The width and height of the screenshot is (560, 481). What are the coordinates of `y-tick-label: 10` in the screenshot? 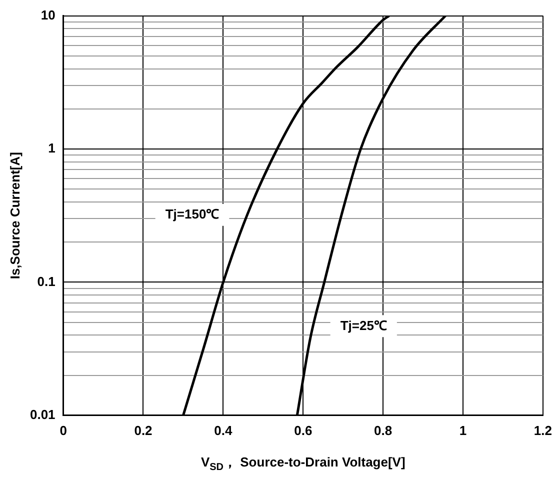 It's located at (48, 14).